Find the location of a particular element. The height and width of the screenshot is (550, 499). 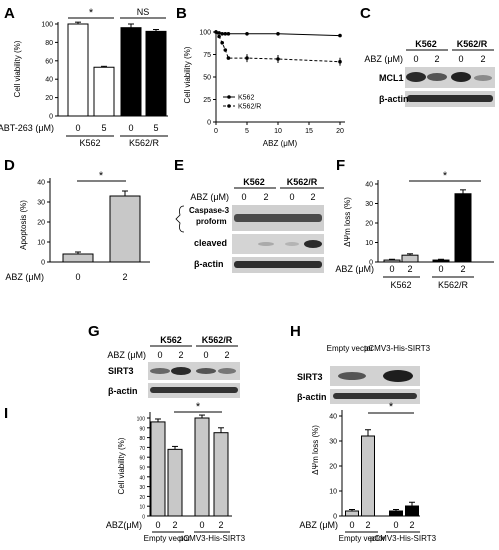

panel-i-right-dose-3: 0 is located at coordinates (395, 525).